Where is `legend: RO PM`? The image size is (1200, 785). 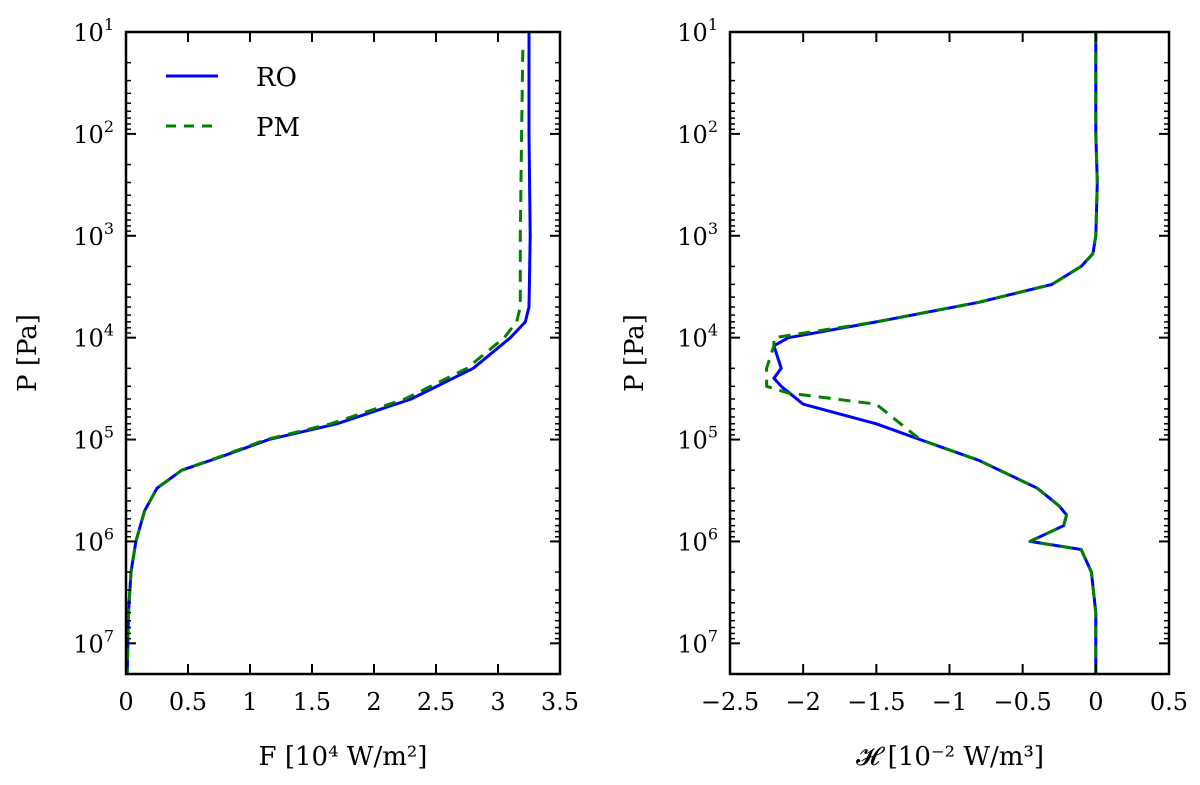
legend: RO PM is located at coordinates (233, 103).